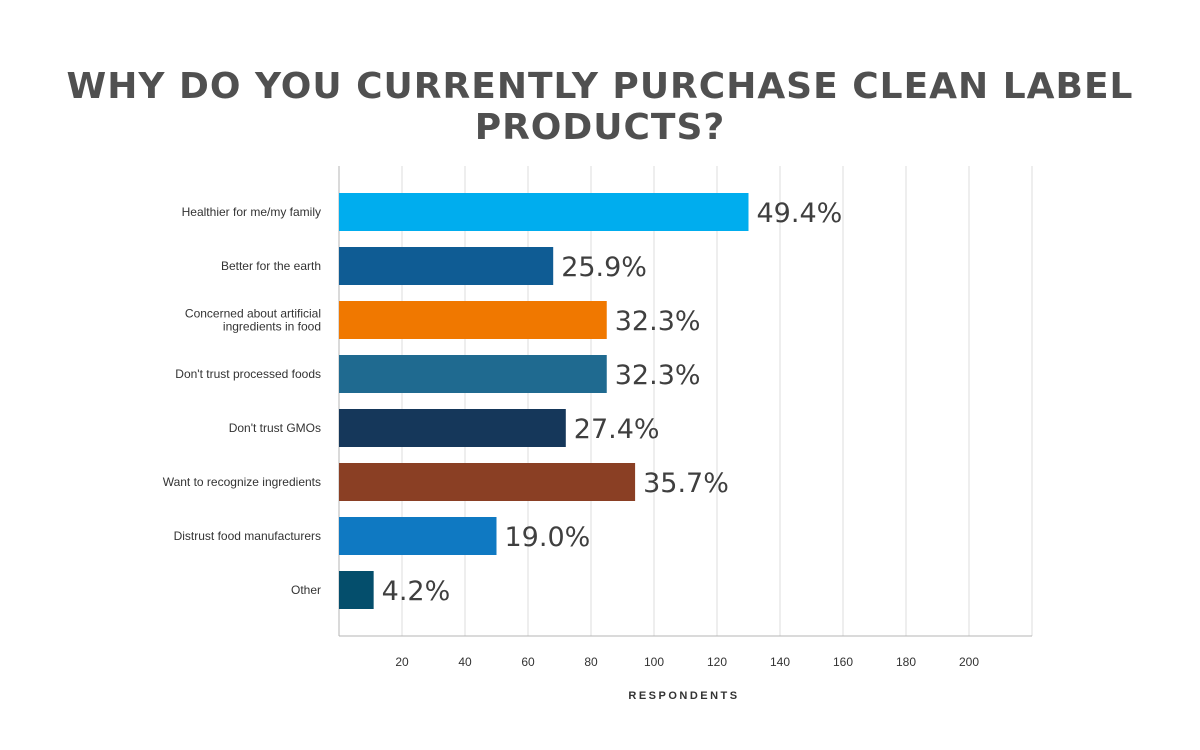 This screenshot has width=1200, height=750. I want to click on x-tick-label: 180, so click(906, 662).